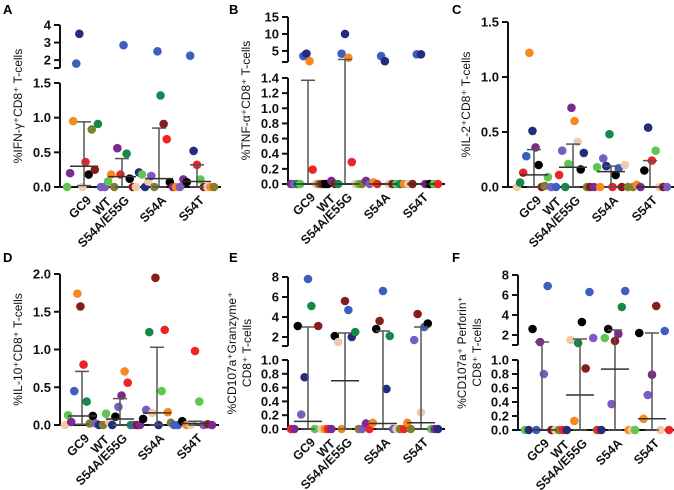 This screenshot has width=674, height=490. Describe the element at coordinates (246, 100) in the screenshot. I see `y-axis-label: %TNF-α⁺CD8⁺ T-cells` at that location.